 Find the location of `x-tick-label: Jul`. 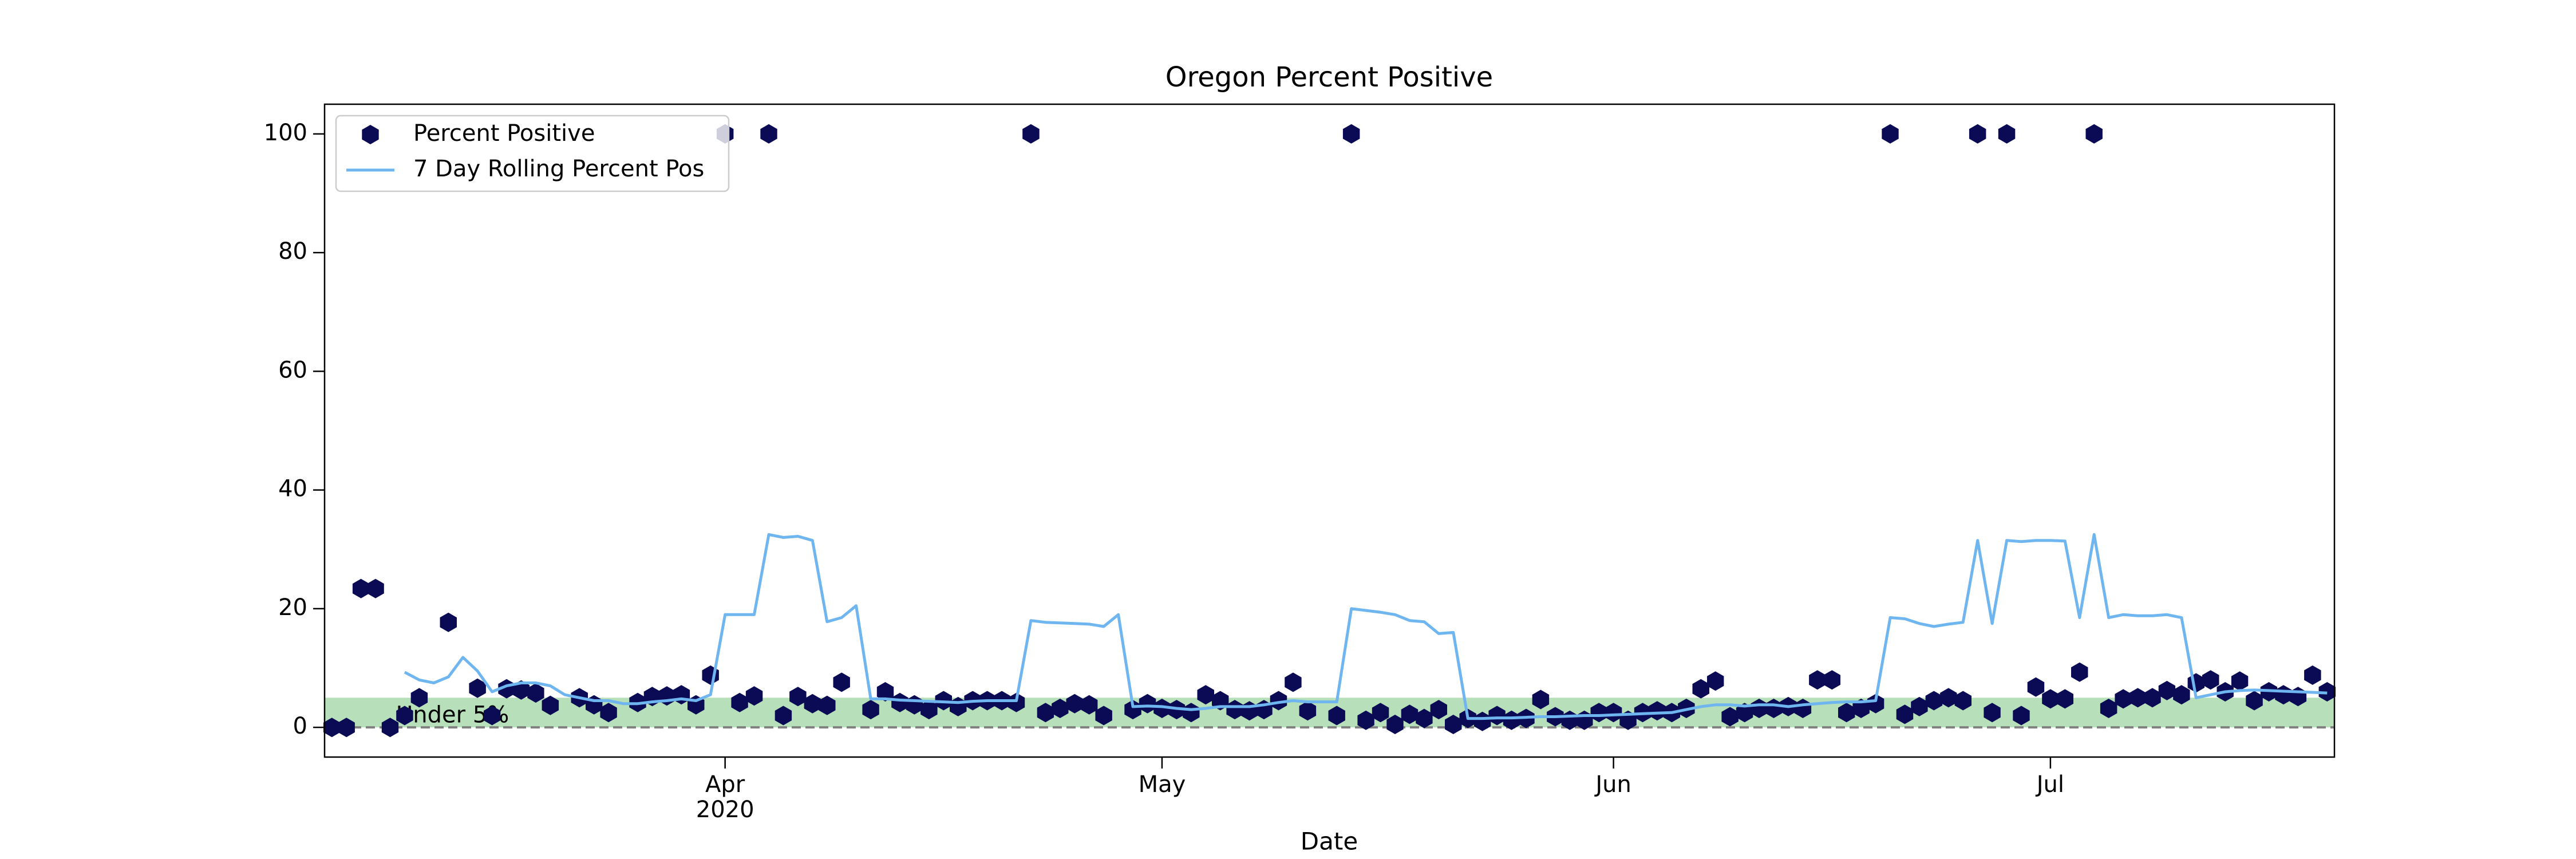

x-tick-label: Jul is located at coordinates (2049, 784).